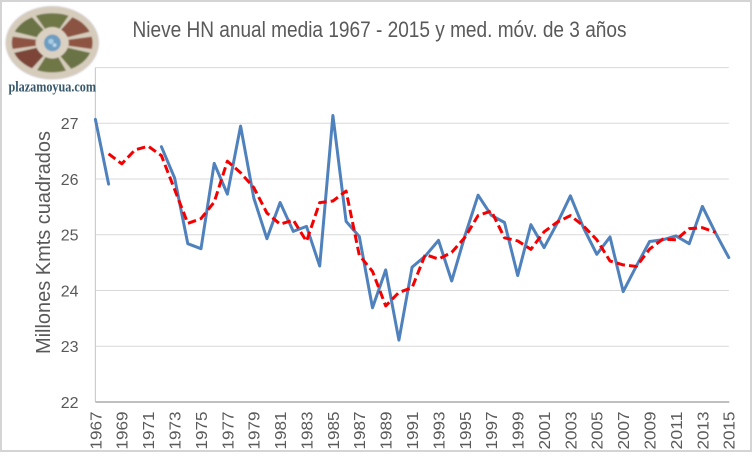  Describe the element at coordinates (70, 236) in the screenshot. I see `svg-text: 25` at that location.